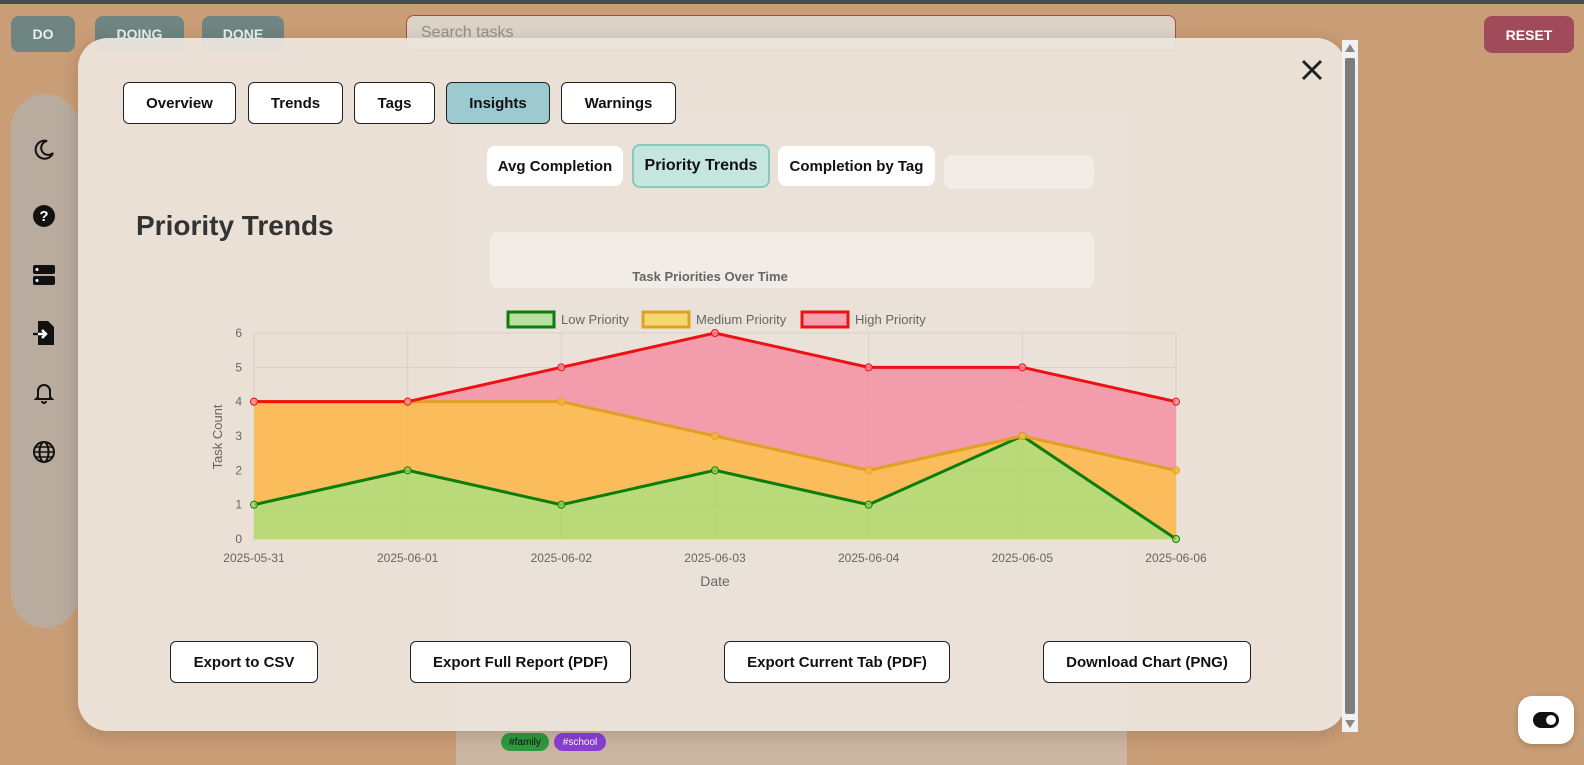 This screenshot has width=1584, height=765. I want to click on subtab-avg-completion: Avg Completion, so click(555, 166).